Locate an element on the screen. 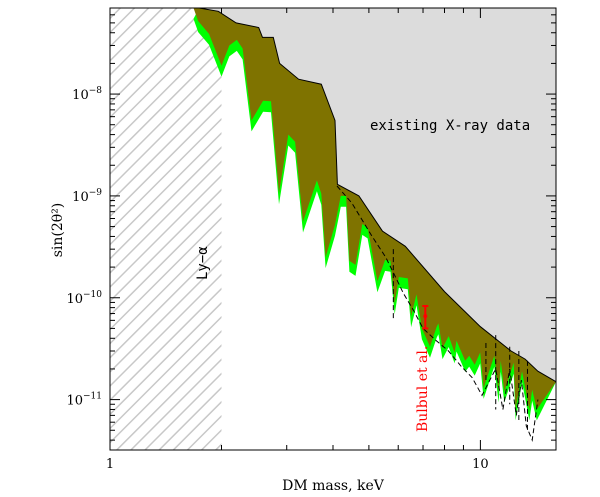  dashed-spikes is located at coordinates (460, 340).